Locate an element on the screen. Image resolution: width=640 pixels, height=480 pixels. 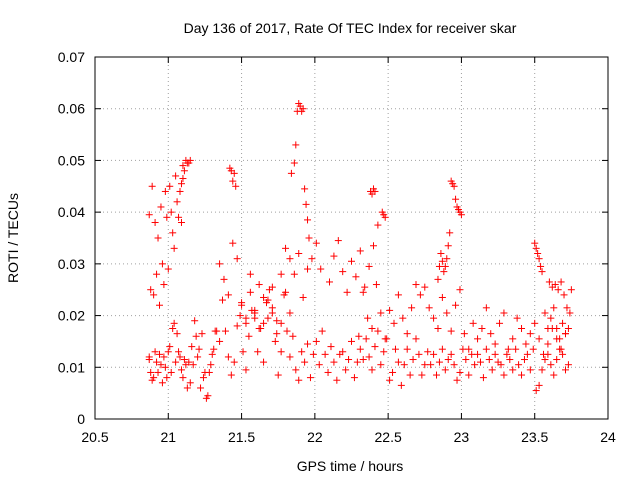
x-axis-label: GPS time / hours is located at coordinates (350, 466).